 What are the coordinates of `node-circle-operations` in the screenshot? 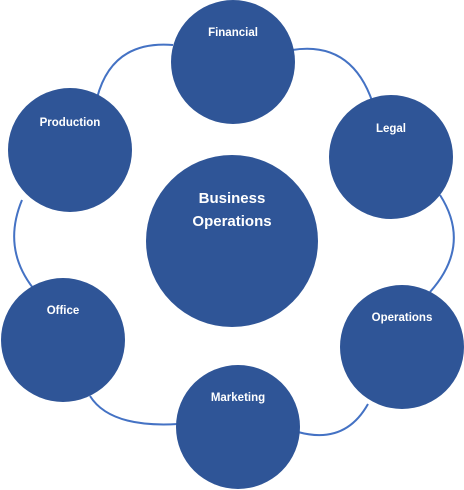 It's located at (402, 347).